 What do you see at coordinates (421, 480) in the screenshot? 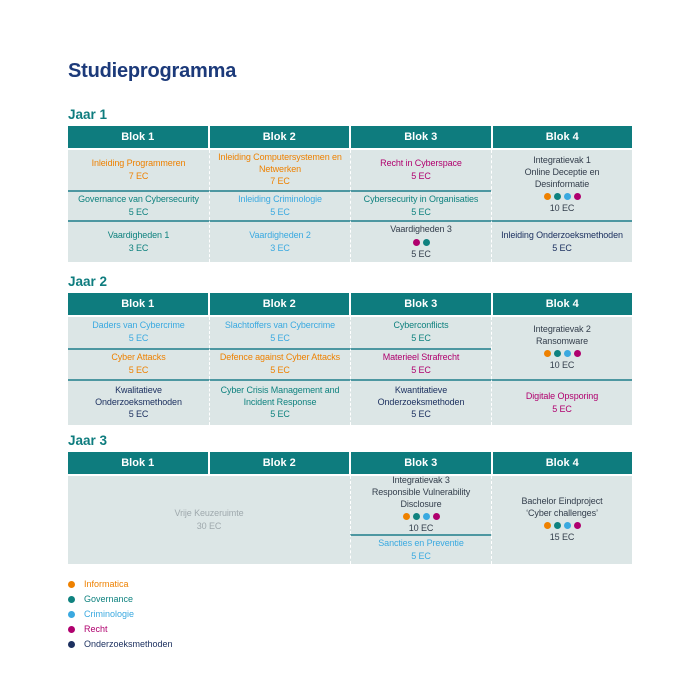
I see `course-title: Integratievak 3` at bounding box center [421, 480].